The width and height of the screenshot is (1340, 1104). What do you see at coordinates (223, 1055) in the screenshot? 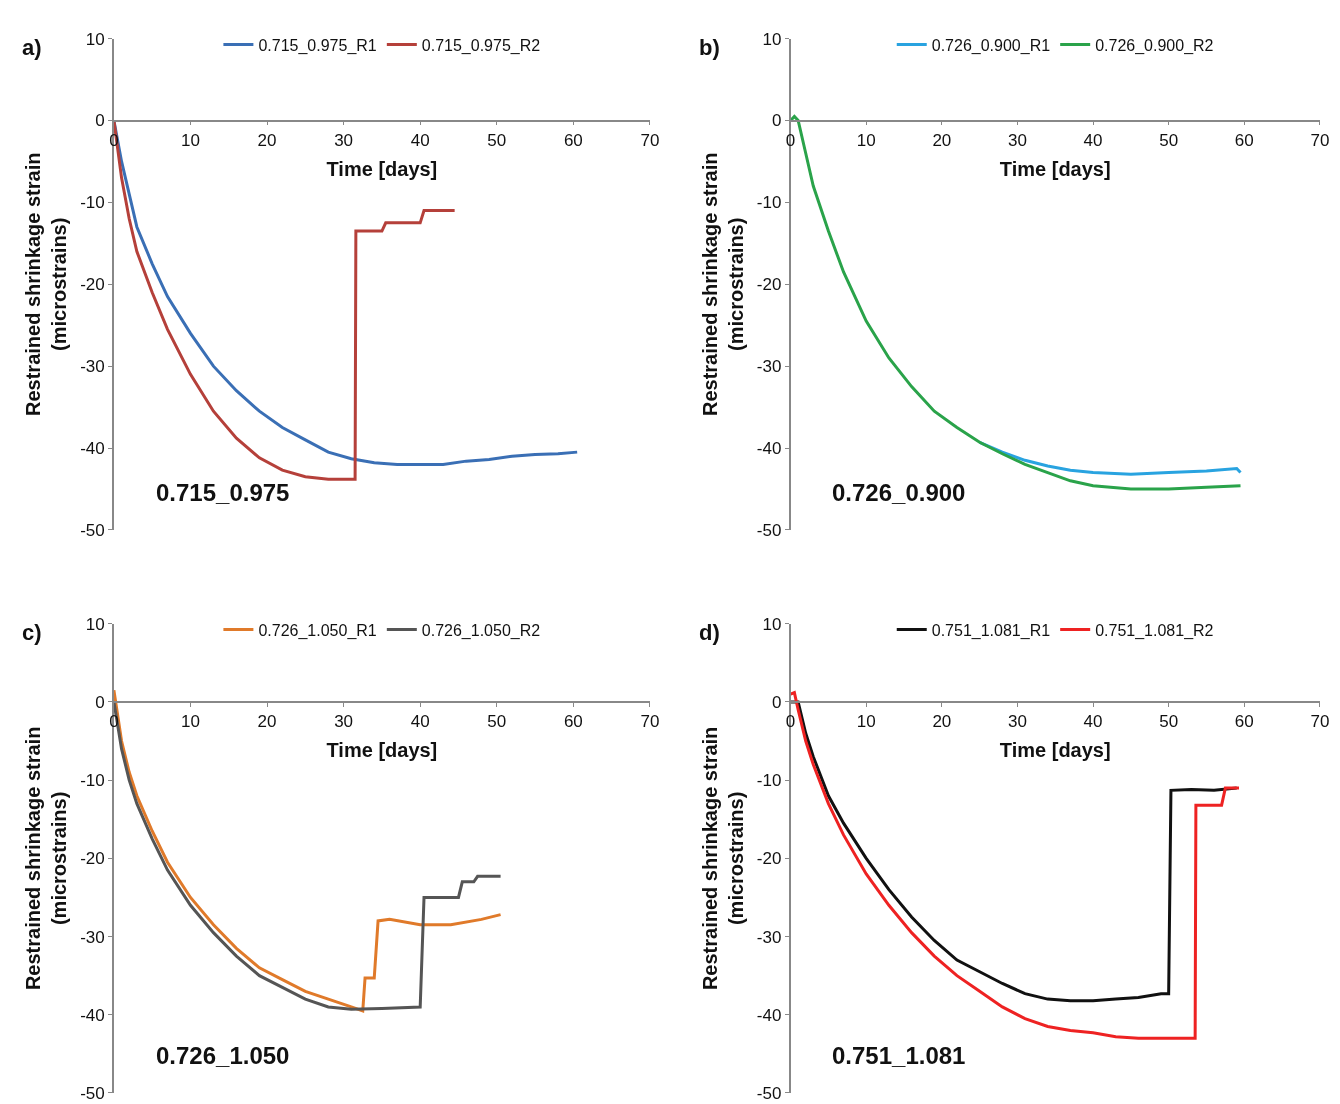
I see `annotation: 0.726_1.050` at bounding box center [223, 1055].